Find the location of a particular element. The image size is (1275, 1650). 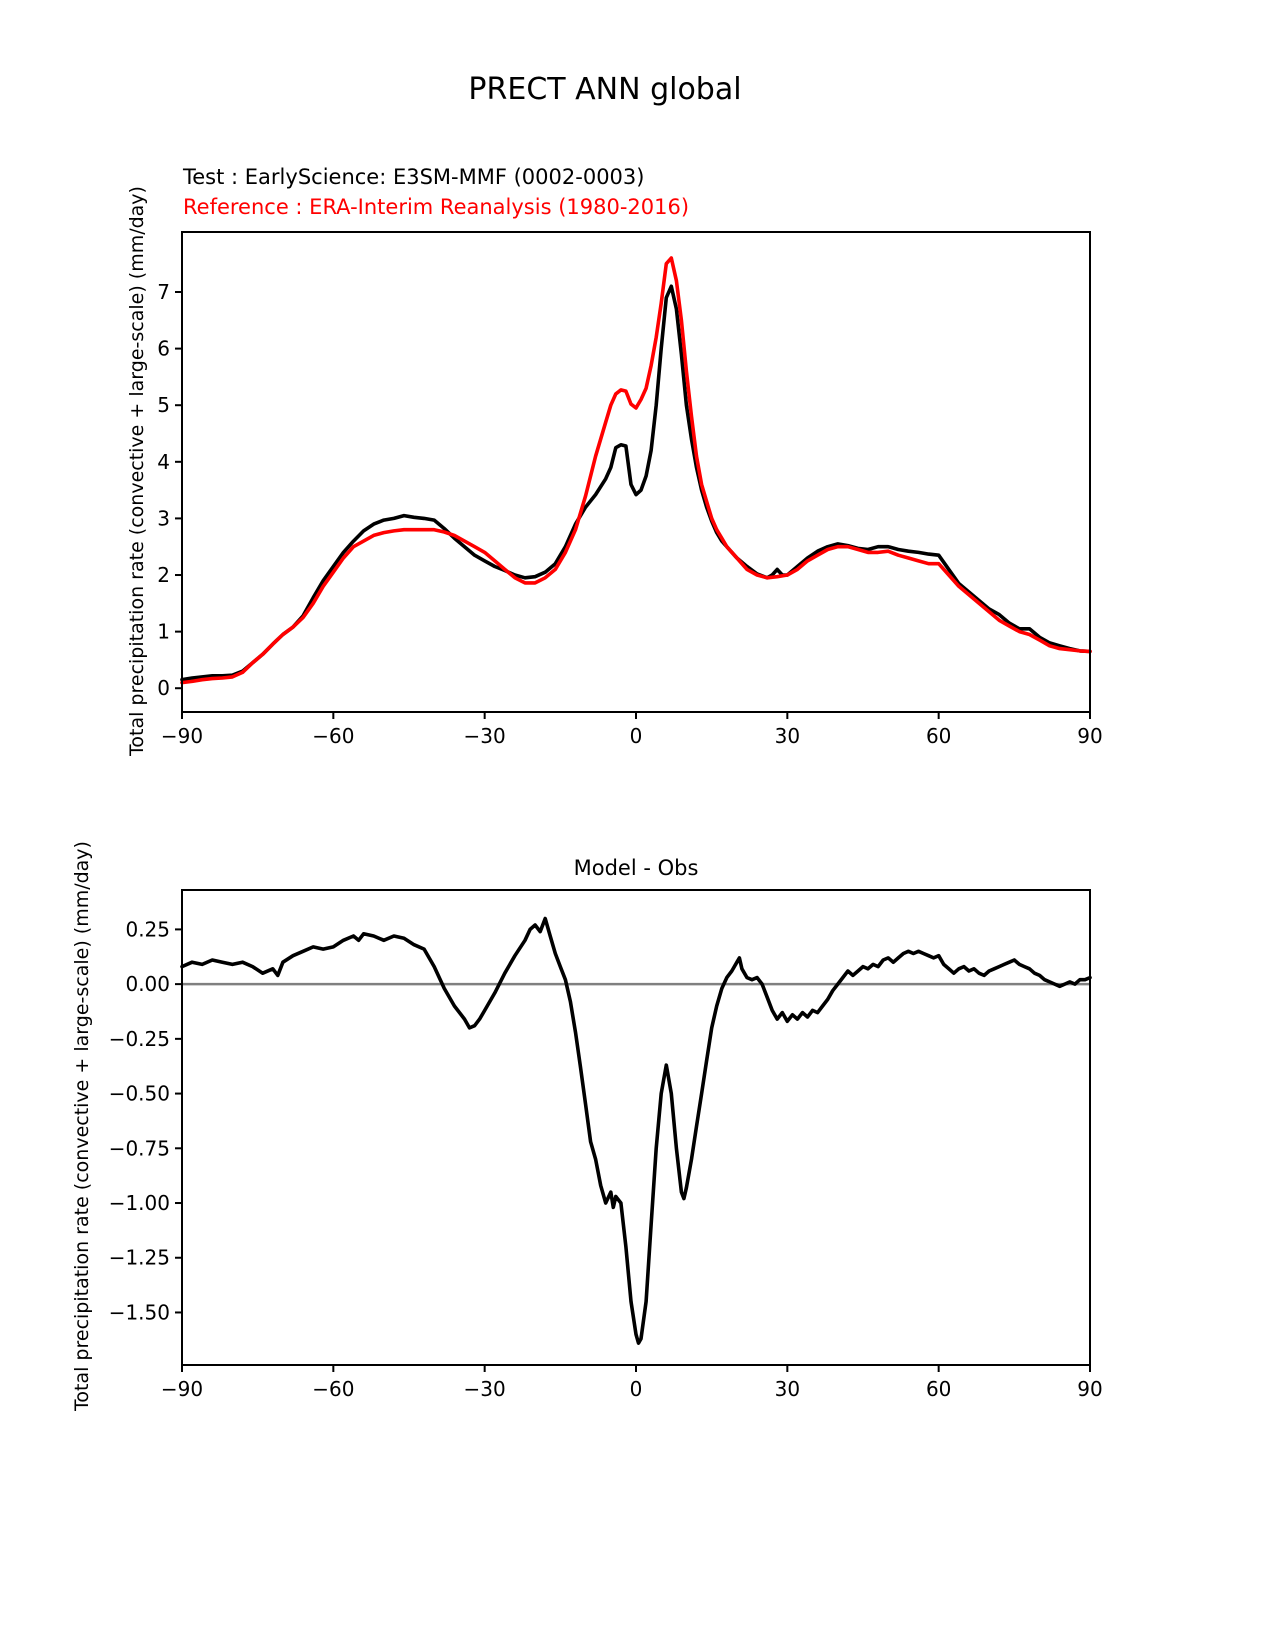

y-tick-label: −0.75 is located at coordinates (139, 1148).